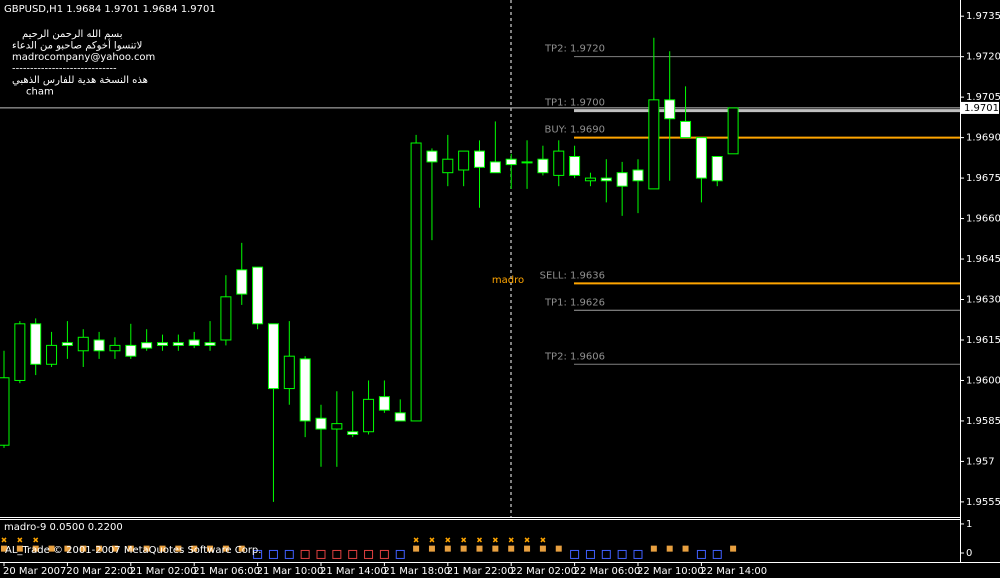 Image resolution: width=1000 pixels, height=578 pixels. Describe the element at coordinates (83, 57) in the screenshot. I see `comment-line: madrocompany@yahoo.com` at that location.